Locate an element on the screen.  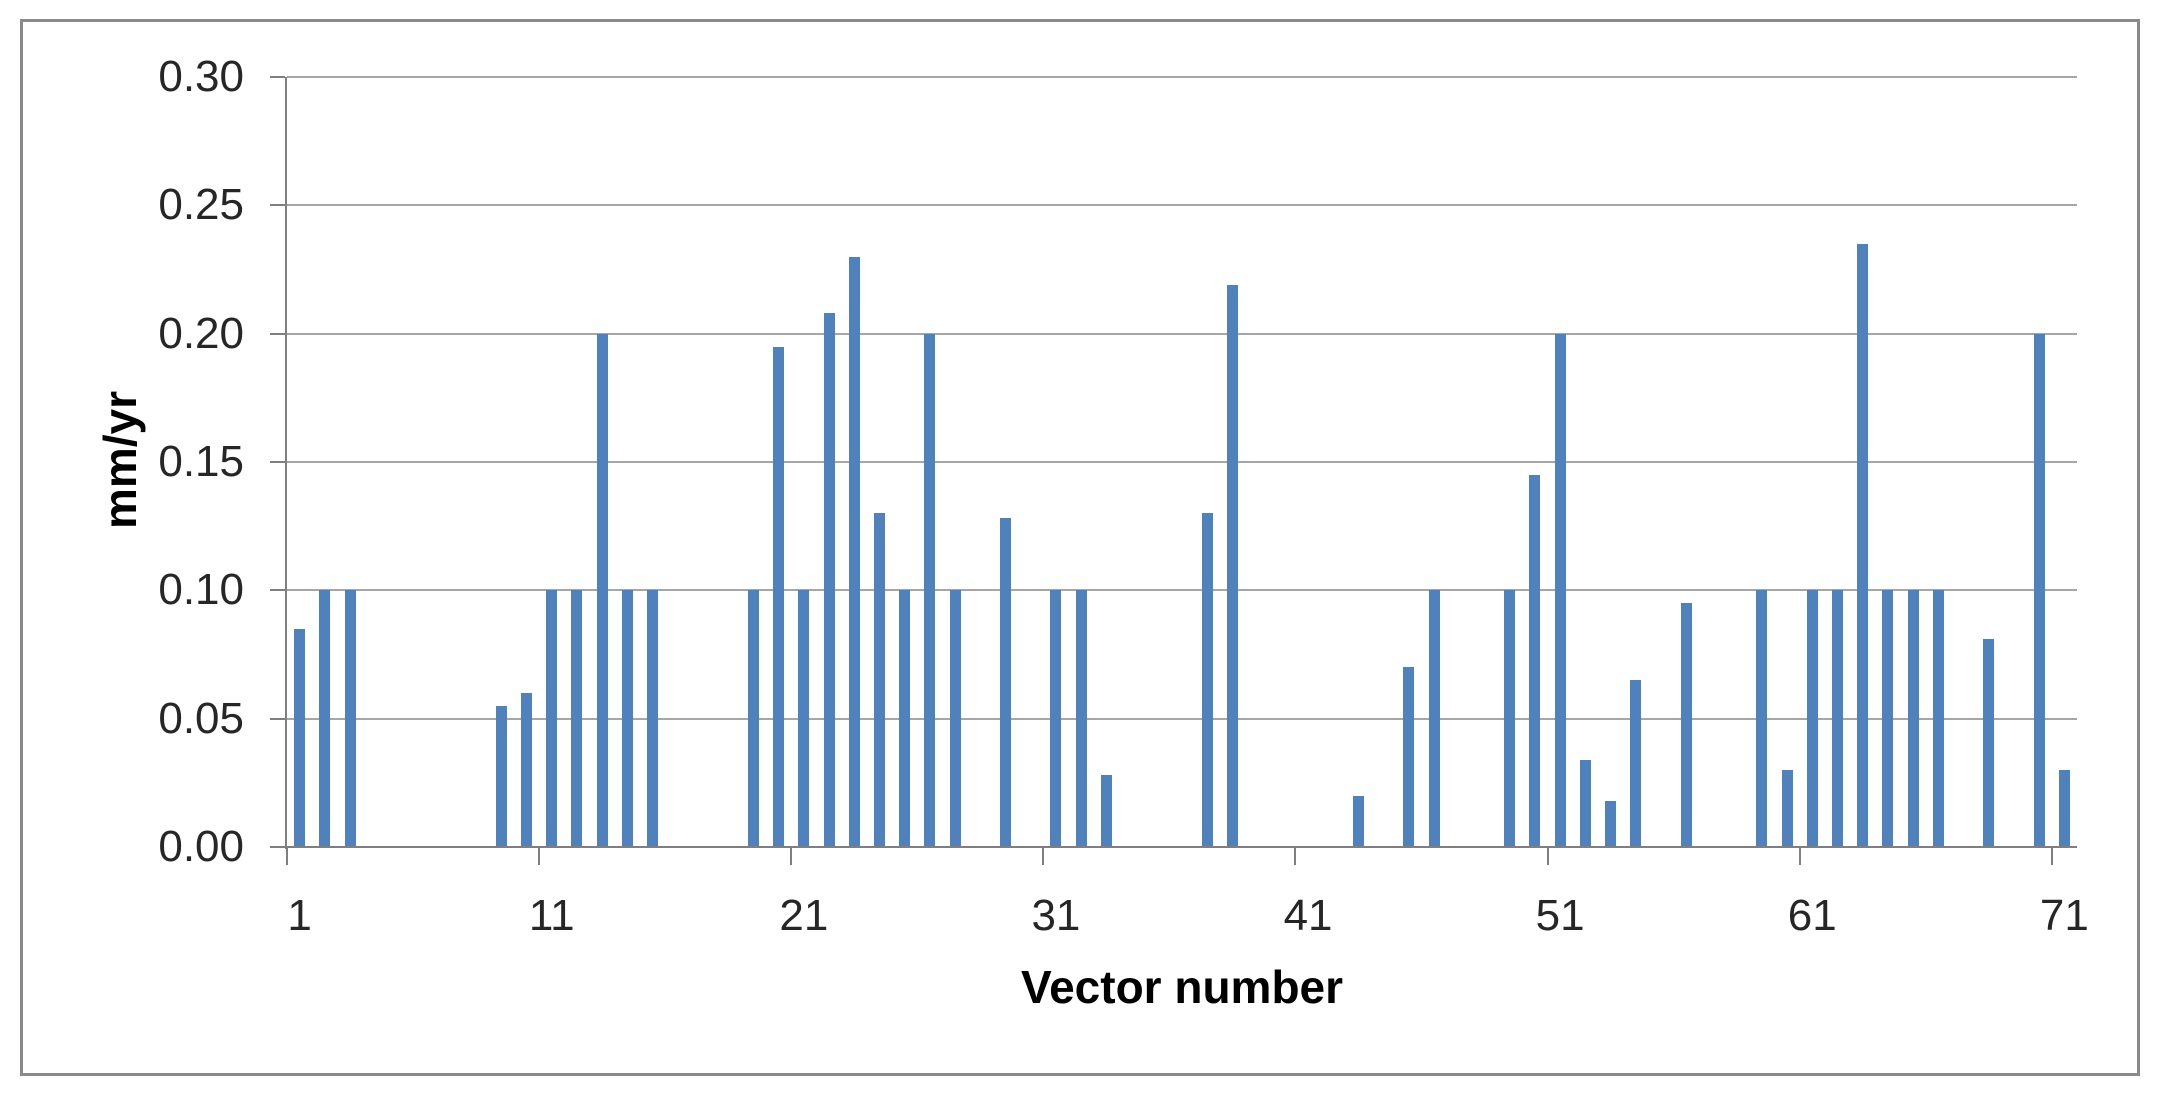
y-tick-label: 0.30 is located at coordinates (201, 76).